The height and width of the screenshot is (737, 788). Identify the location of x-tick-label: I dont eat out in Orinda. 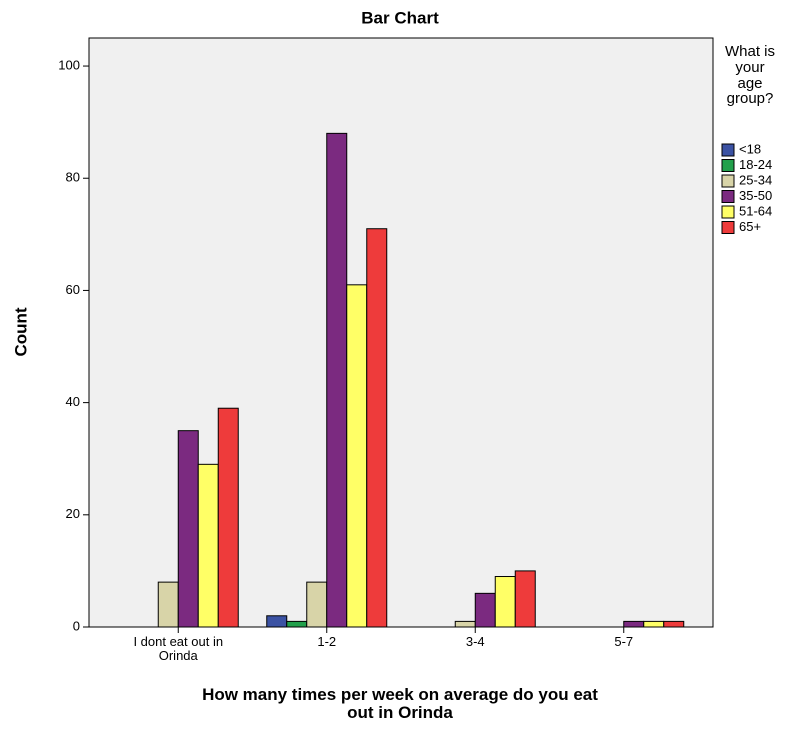
(178, 649).